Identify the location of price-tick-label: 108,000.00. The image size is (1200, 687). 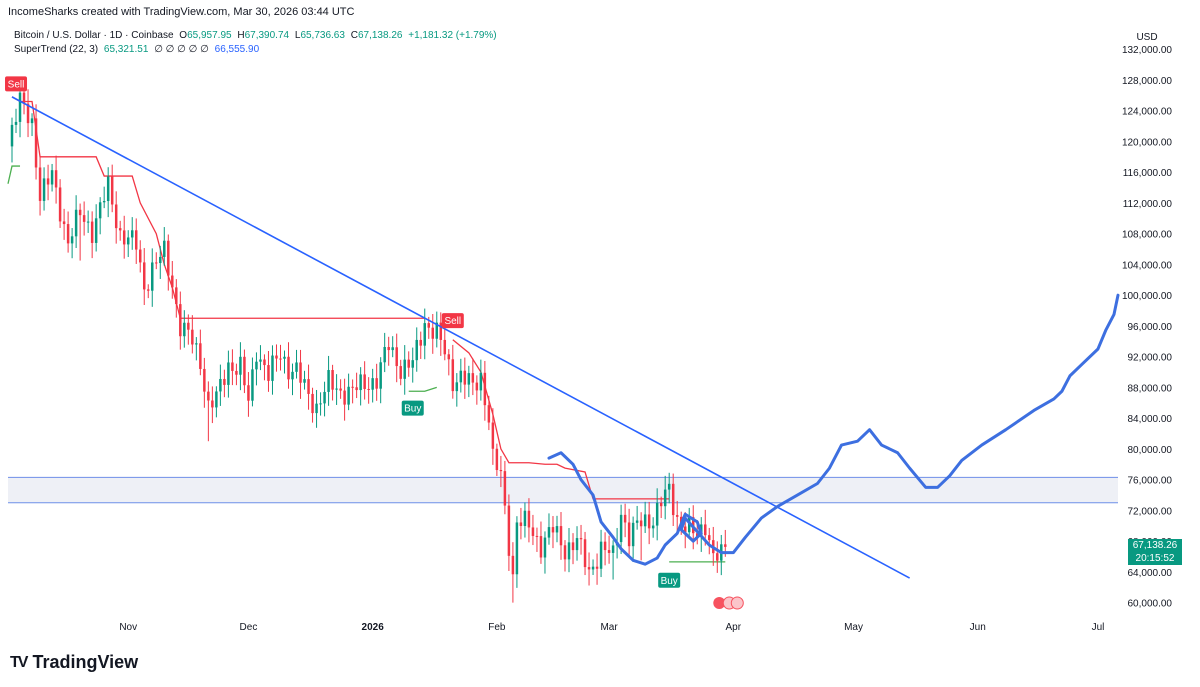
(1147, 235).